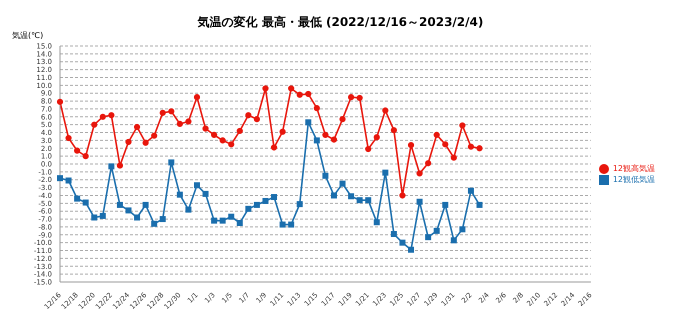  Describe the element at coordinates (340, 22) in the screenshot. I see `chart-title: 気温の変化 最高・最低 (2022/12/16～2023/2/4)` at that location.